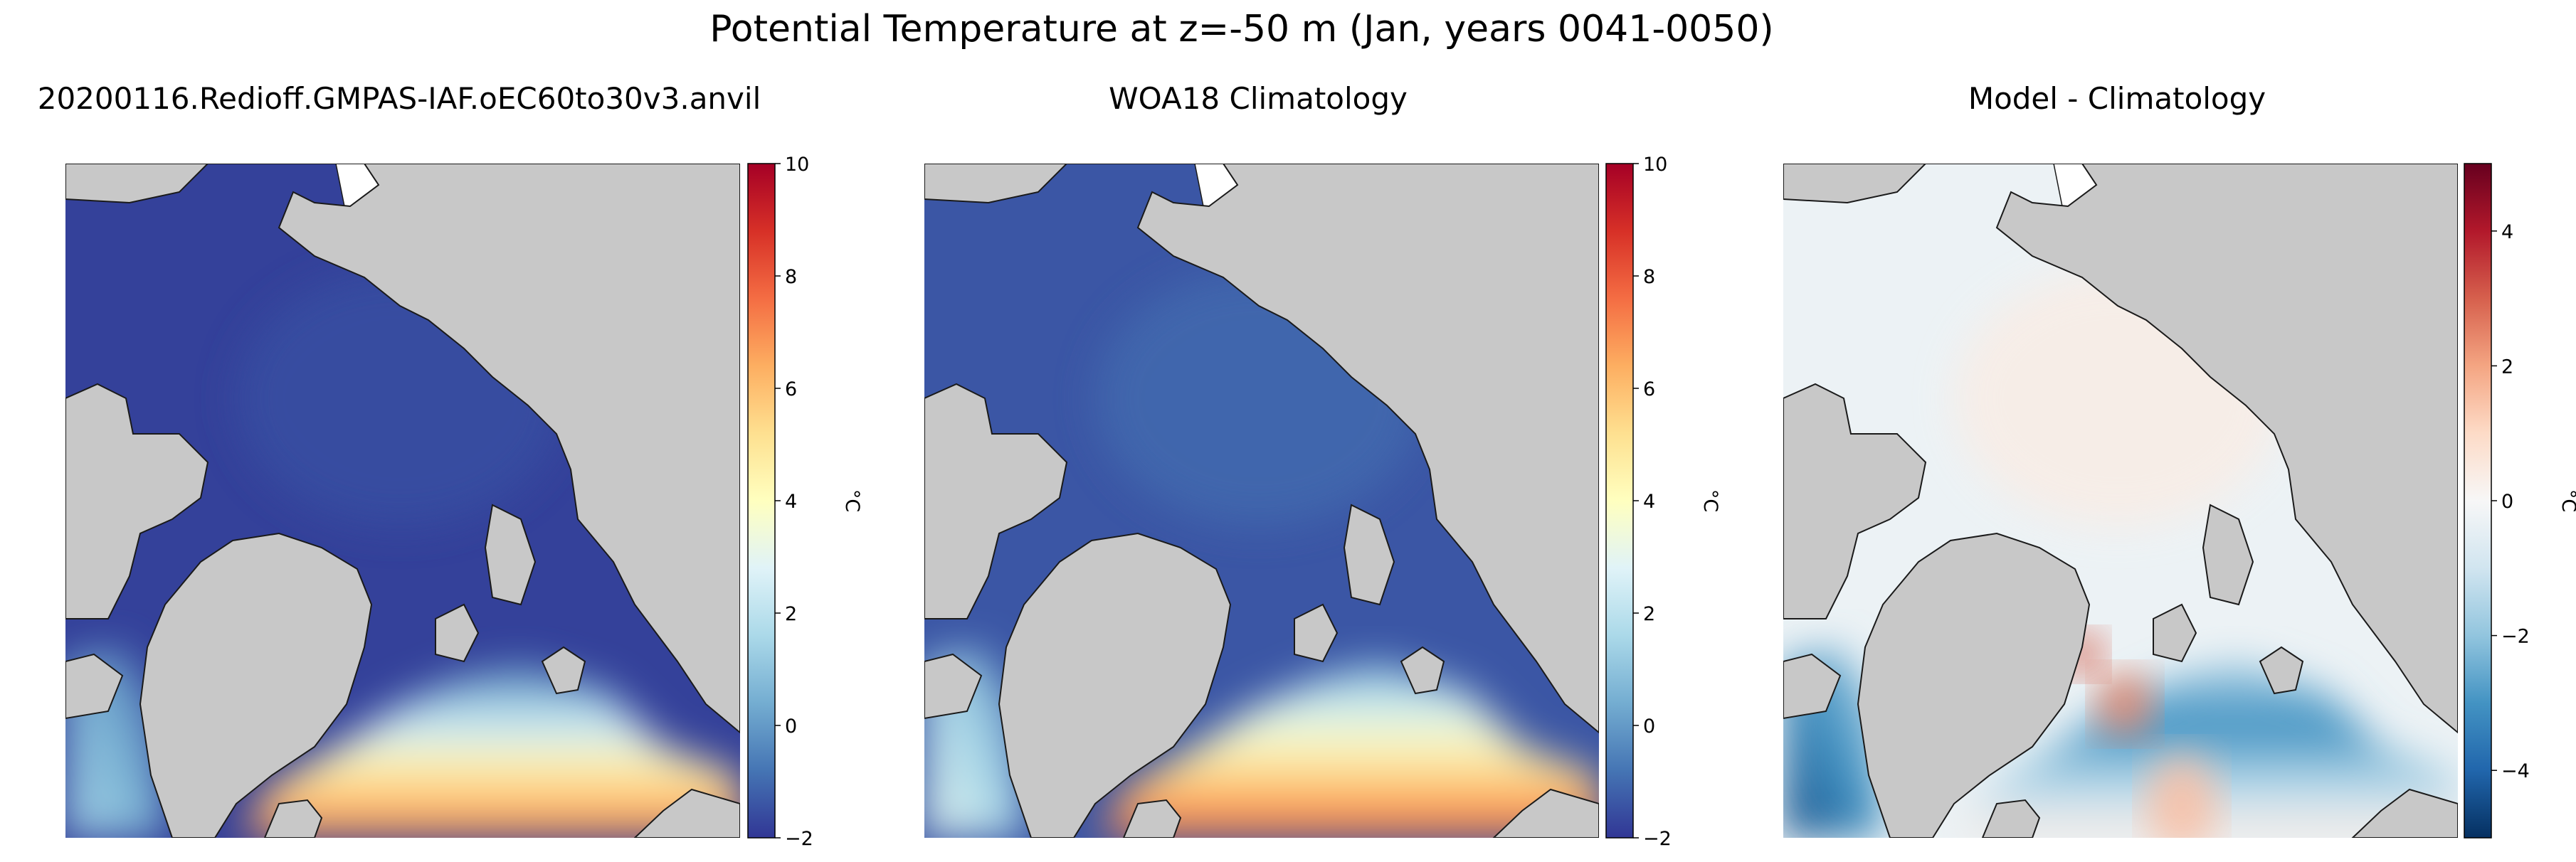 This screenshot has height=862, width=2576. Describe the element at coordinates (2515, 771) in the screenshot. I see `colorbar-tick-label: −4` at that location.